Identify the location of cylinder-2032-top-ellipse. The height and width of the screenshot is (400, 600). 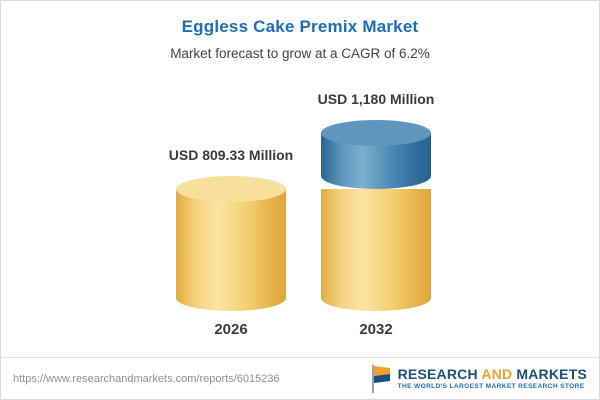
(376, 133).